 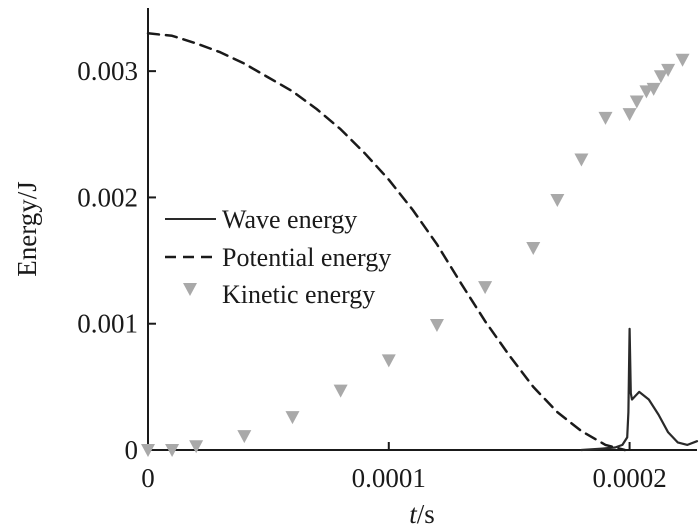 I want to click on x-ticks: 0 0.0001 0.0002, so click(x=404, y=467).